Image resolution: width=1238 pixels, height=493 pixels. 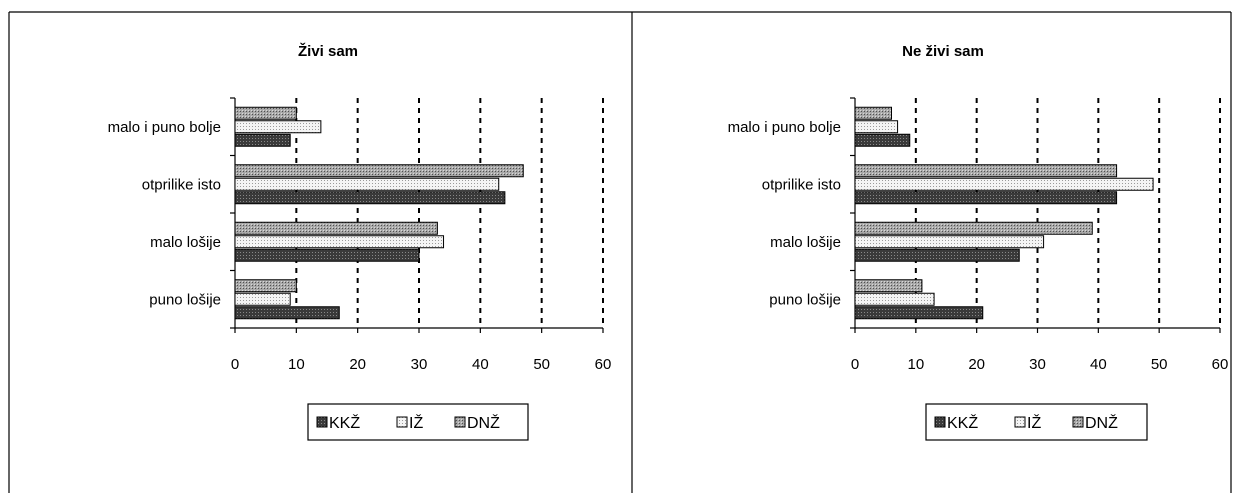 What do you see at coordinates (328, 51) in the screenshot?
I see `chart-title: Živi sam` at bounding box center [328, 51].